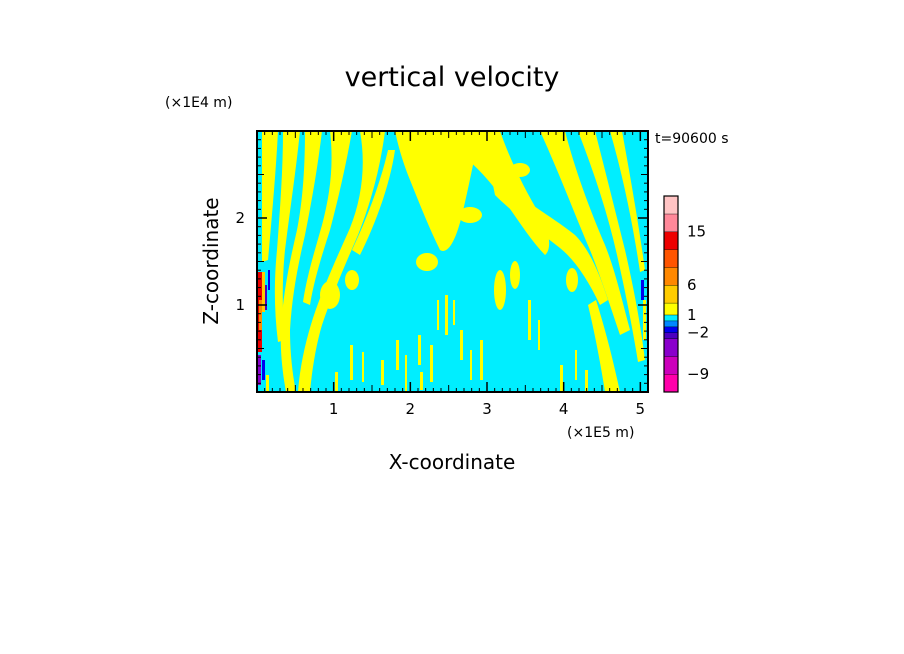 This screenshot has width=904, height=654. I want to click on y-axis-label: Z-coordinate, so click(211, 260).